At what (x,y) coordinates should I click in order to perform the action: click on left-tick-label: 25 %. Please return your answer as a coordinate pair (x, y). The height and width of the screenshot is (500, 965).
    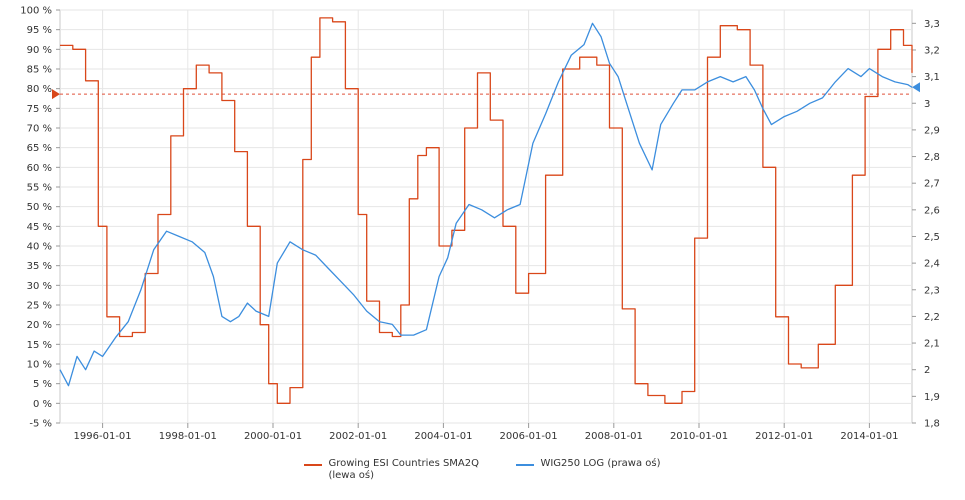
    Looking at the image, I should click on (39, 306).